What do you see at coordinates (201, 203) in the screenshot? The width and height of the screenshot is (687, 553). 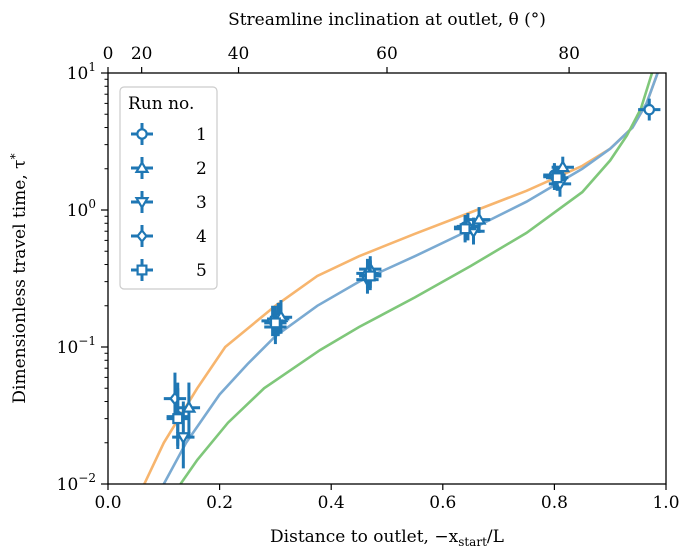 I see `legend-label-3: 3` at bounding box center [201, 203].